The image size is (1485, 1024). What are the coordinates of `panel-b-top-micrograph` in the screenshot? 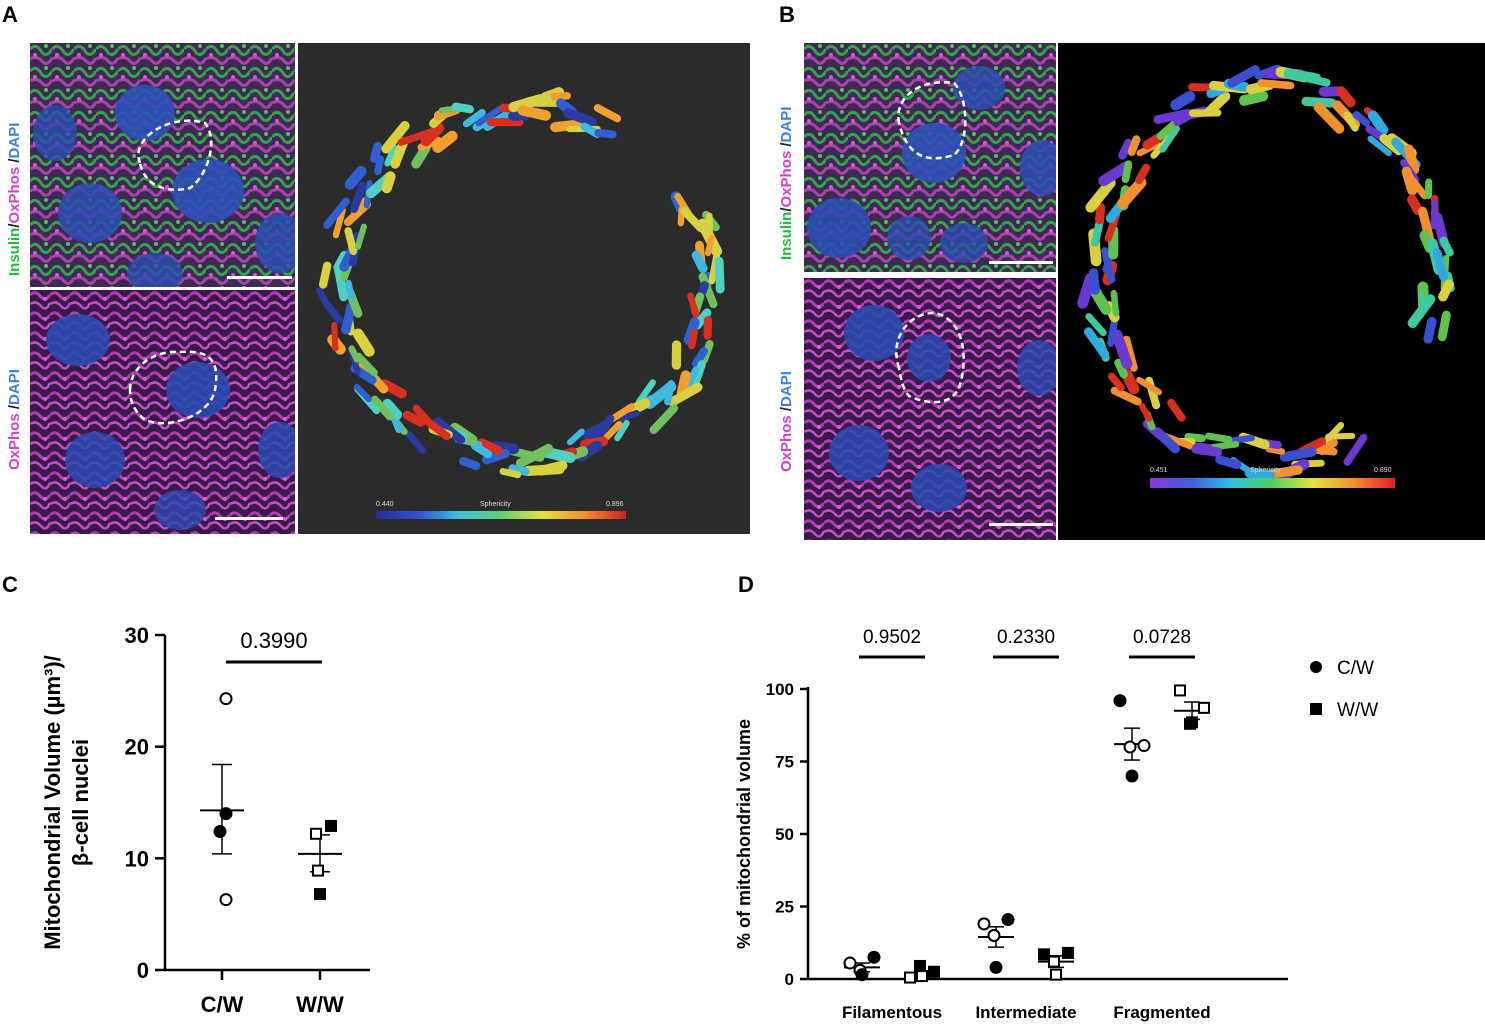 It's located at (930, 157).